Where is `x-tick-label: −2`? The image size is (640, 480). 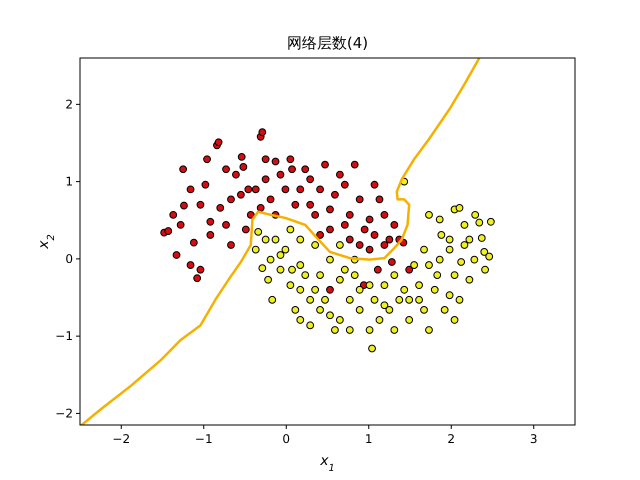 x-tick-label: −2 is located at coordinates (121, 439).